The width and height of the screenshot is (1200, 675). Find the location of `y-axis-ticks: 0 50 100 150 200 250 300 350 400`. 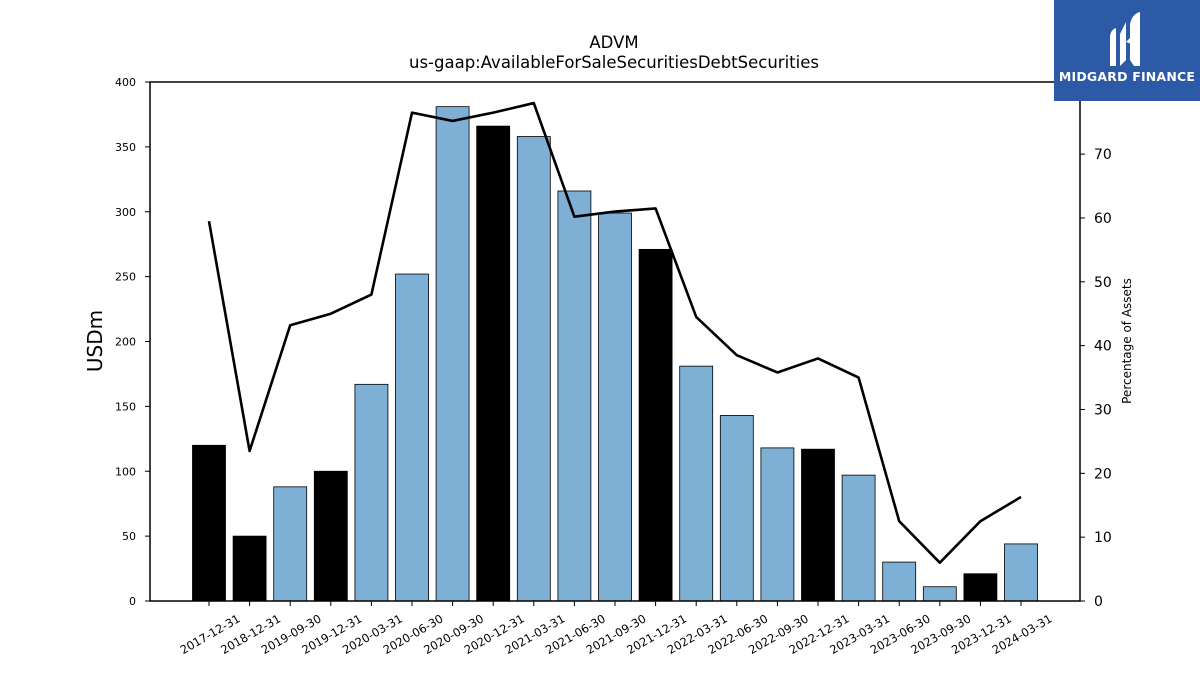

y-axis-ticks: 0 50 100 150 200 250 300 350 400 is located at coordinates (132, 342).